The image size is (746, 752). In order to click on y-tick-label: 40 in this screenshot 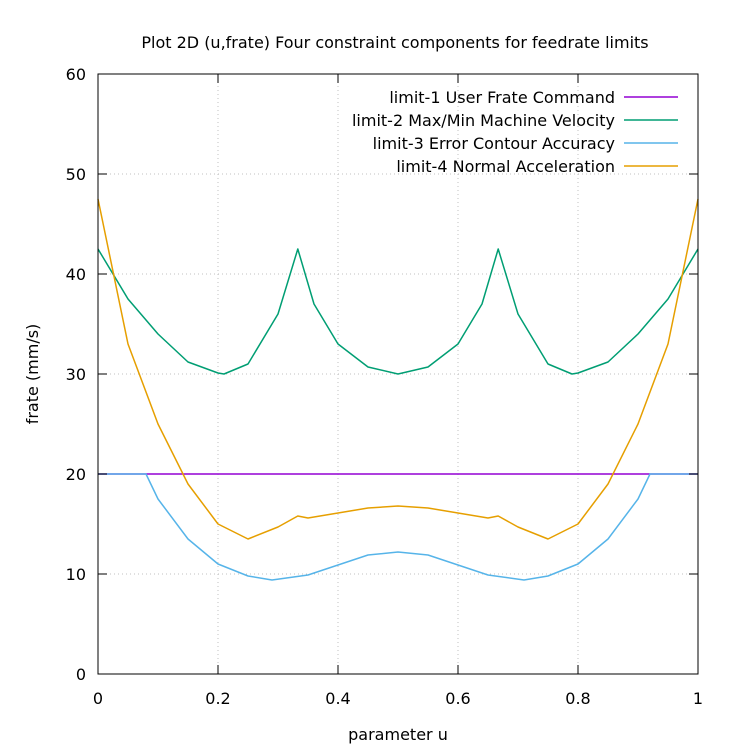, I will do `click(76, 274)`.